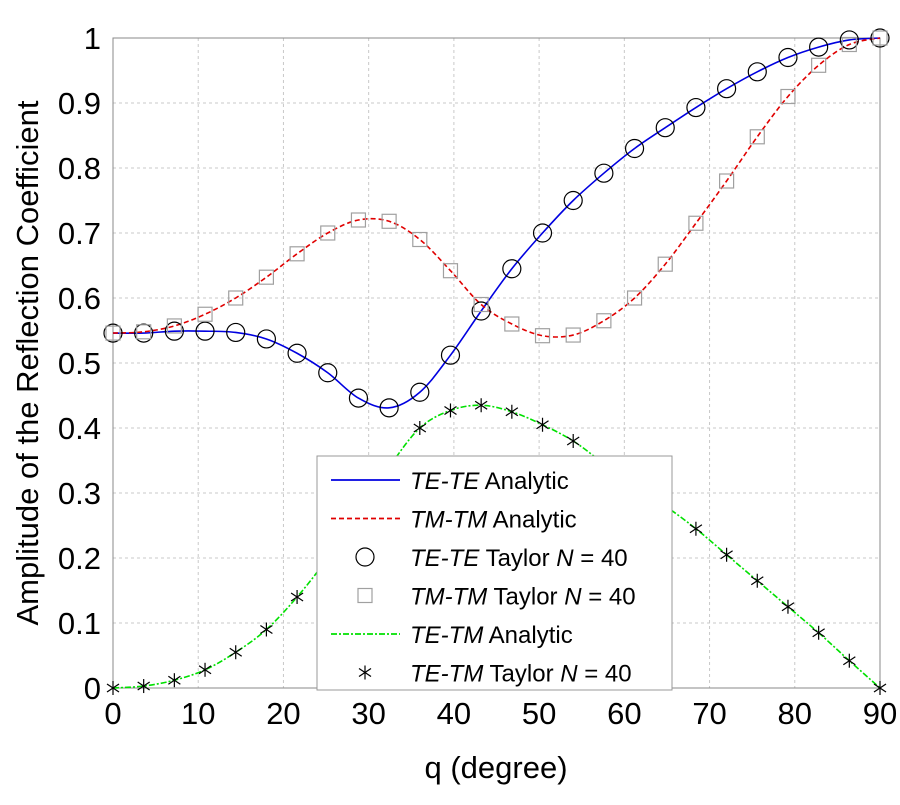 The image size is (900, 805). Describe the element at coordinates (92, 38) in the screenshot. I see `y-tick-label: 1` at that location.